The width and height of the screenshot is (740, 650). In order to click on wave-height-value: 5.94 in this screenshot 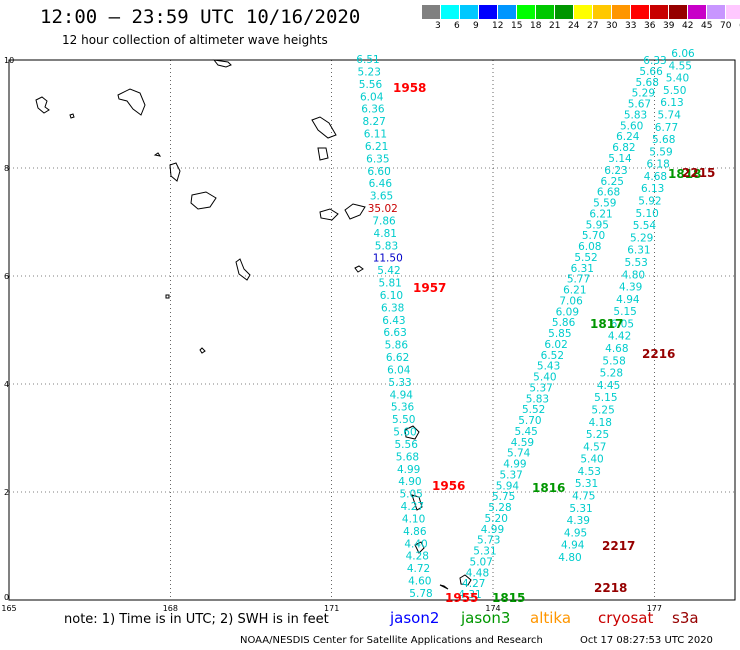, I will do `click(508, 486)`.